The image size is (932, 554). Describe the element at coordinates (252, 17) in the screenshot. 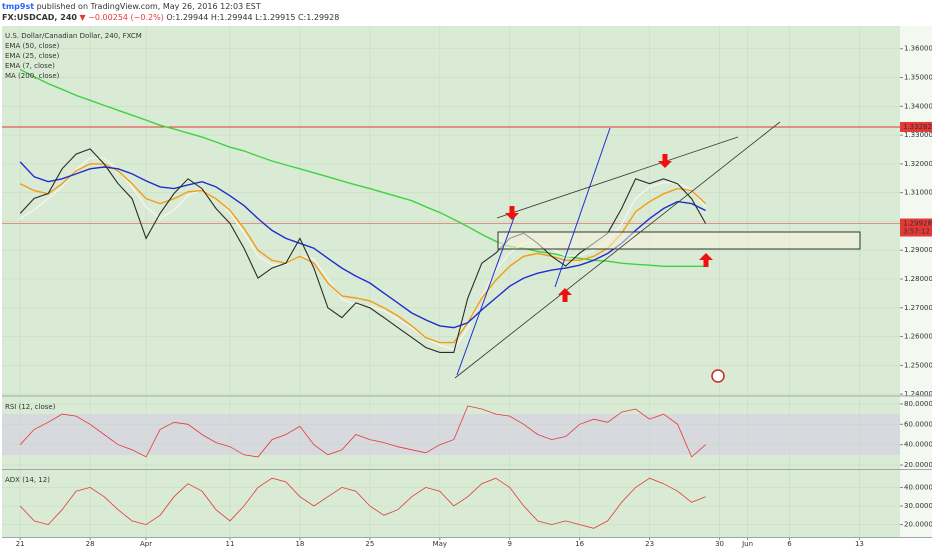

I see `ohlc: O:1.29944 H:1.29944 L:1.29915 C:1.29928` at that location.